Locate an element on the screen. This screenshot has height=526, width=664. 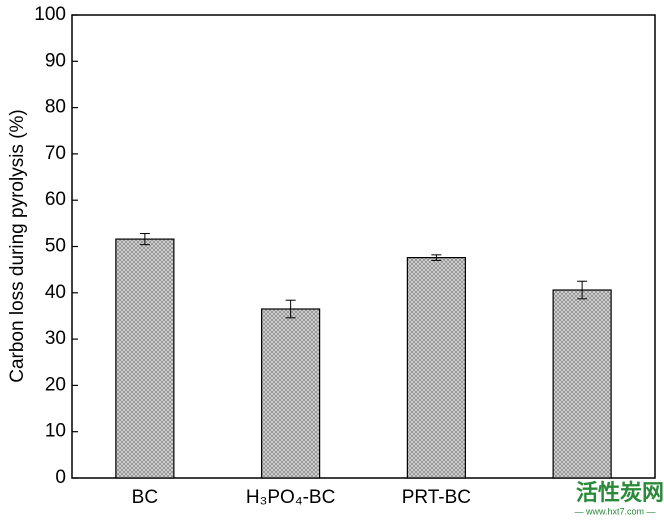
y-tick-label: 50 is located at coordinates (55, 246).